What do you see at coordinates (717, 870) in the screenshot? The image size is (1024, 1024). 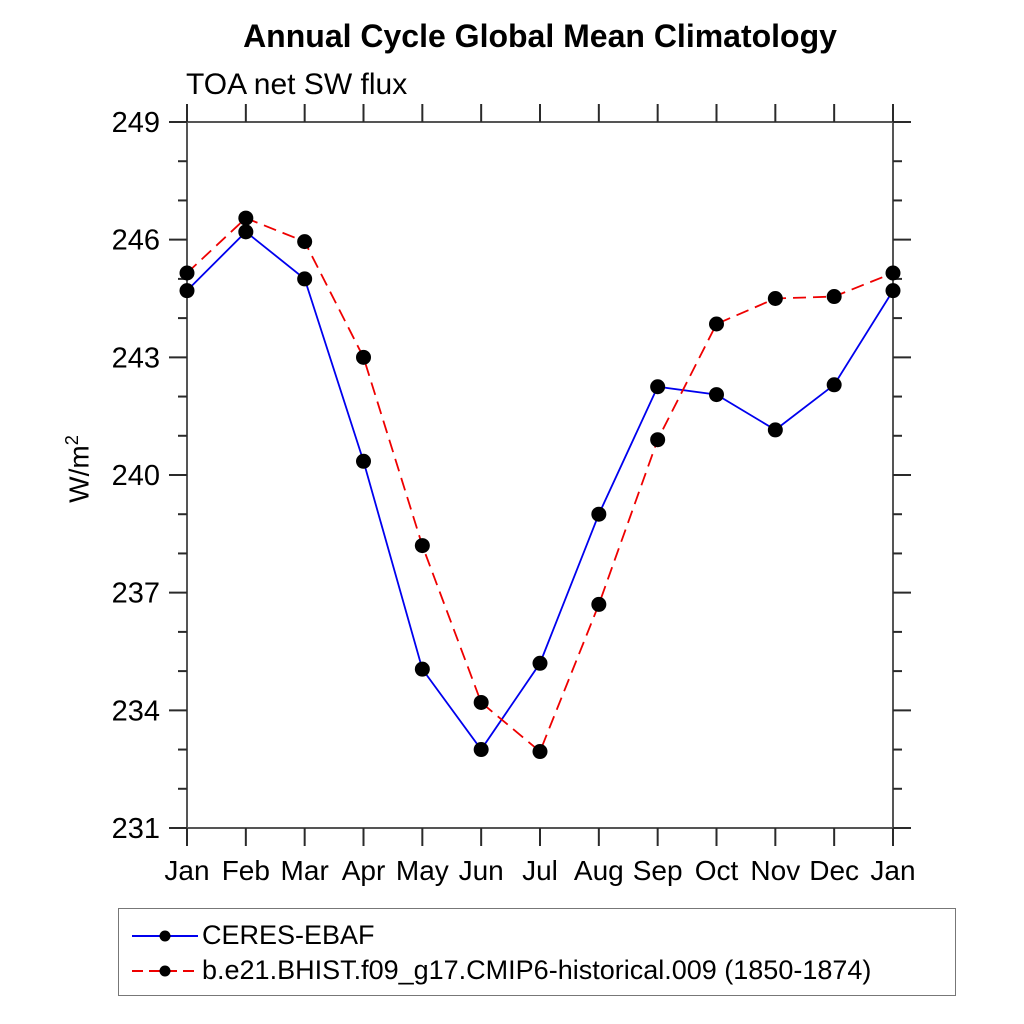 I see `x-tick-label: Oct` at bounding box center [717, 870].